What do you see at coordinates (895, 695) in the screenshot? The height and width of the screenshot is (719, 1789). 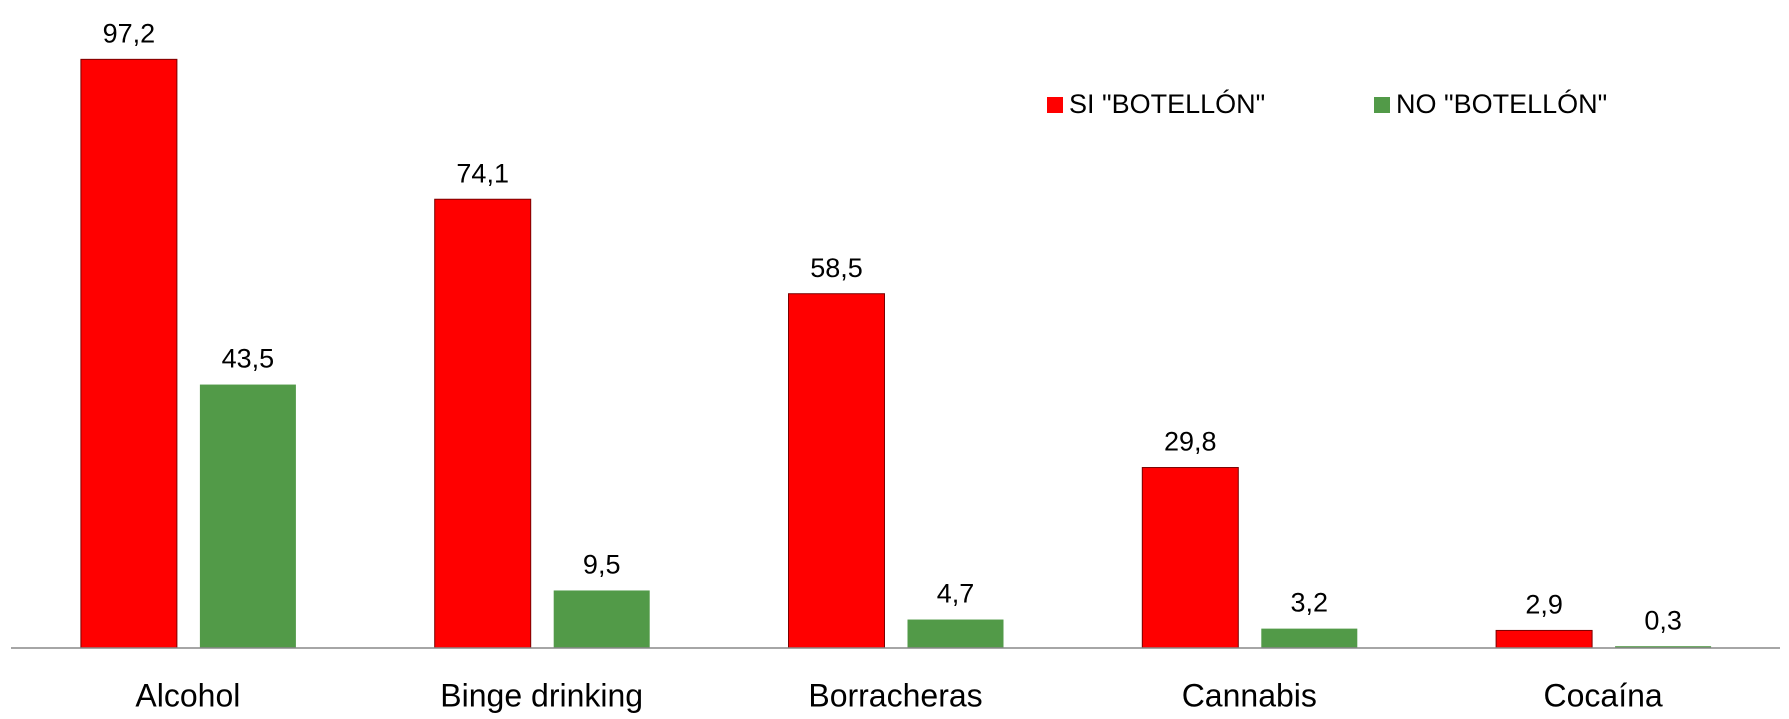 I see `x-tick-label: Borracheras` at bounding box center [895, 695].